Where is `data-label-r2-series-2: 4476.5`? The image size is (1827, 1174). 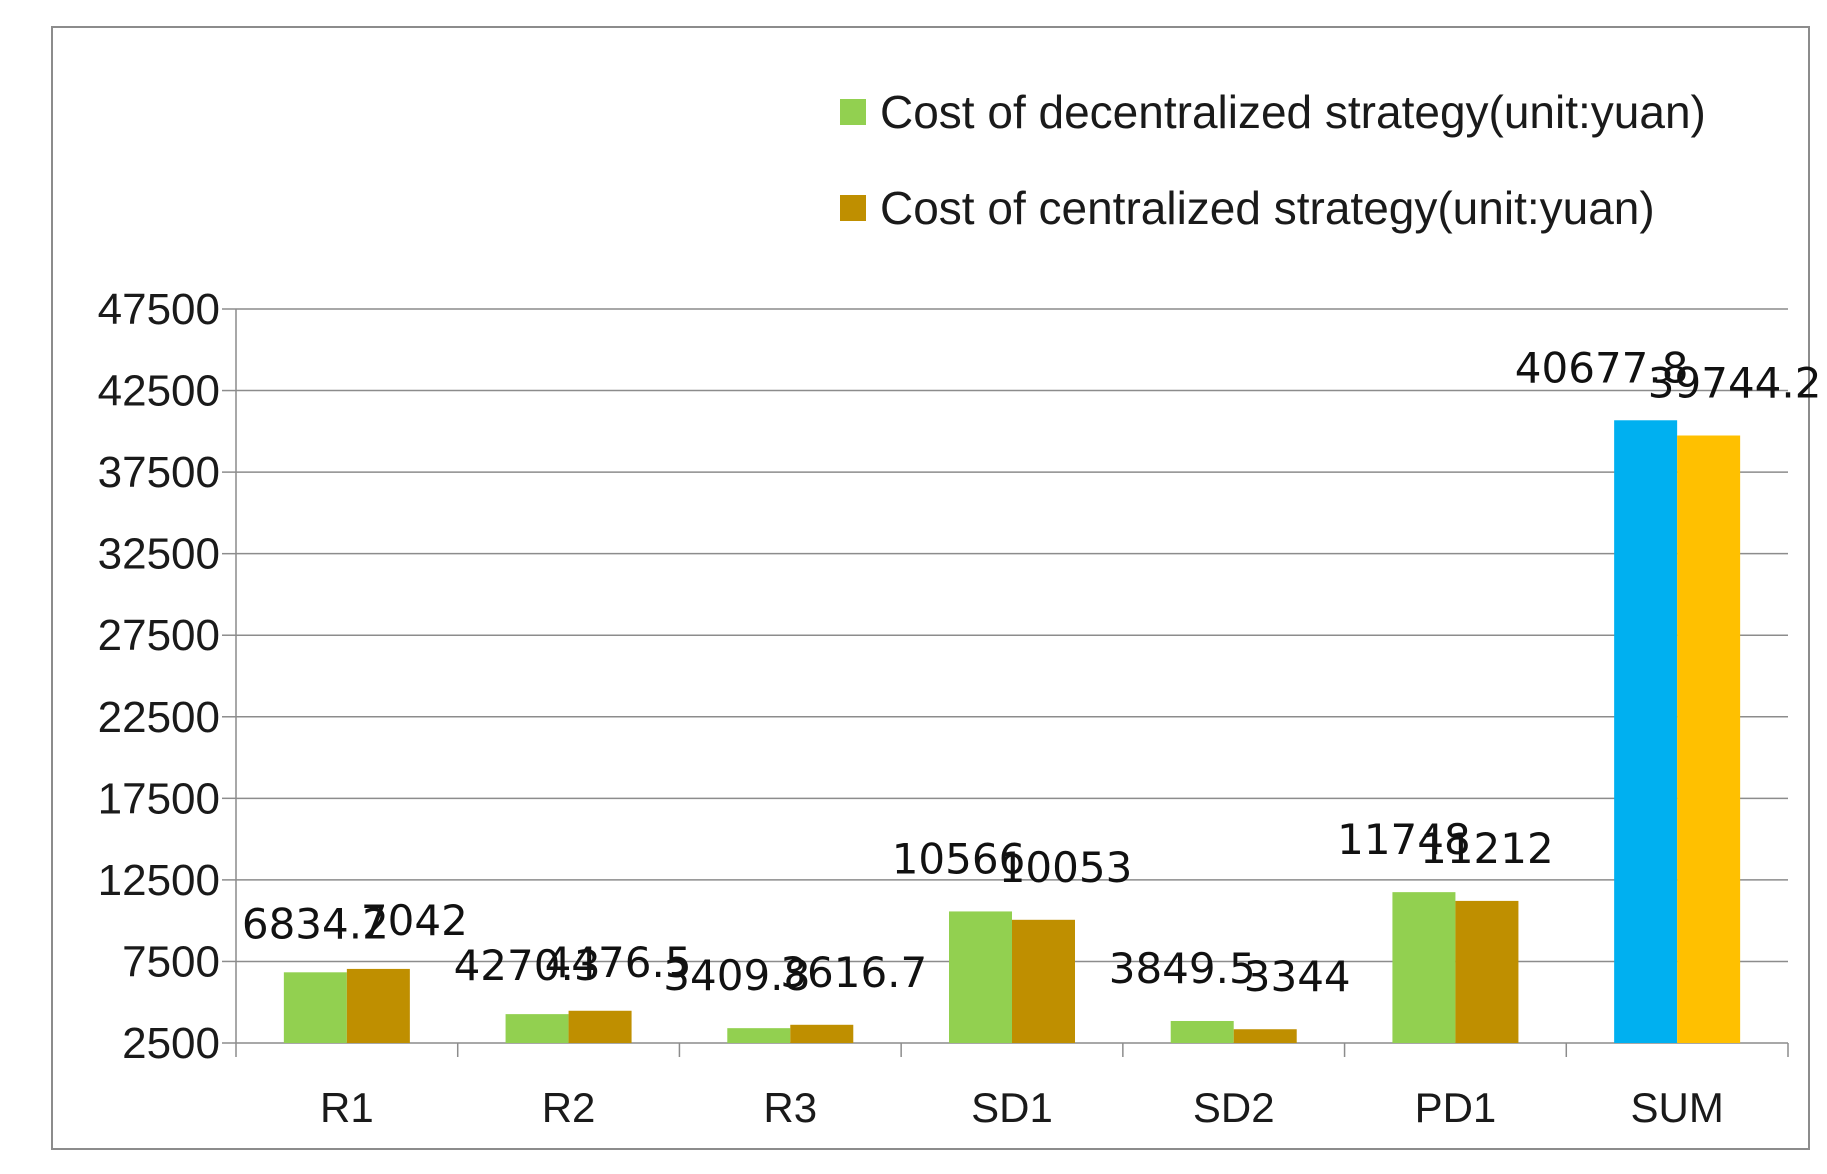
data-label-r2-series-2: 4476.5 is located at coordinates (618, 962).